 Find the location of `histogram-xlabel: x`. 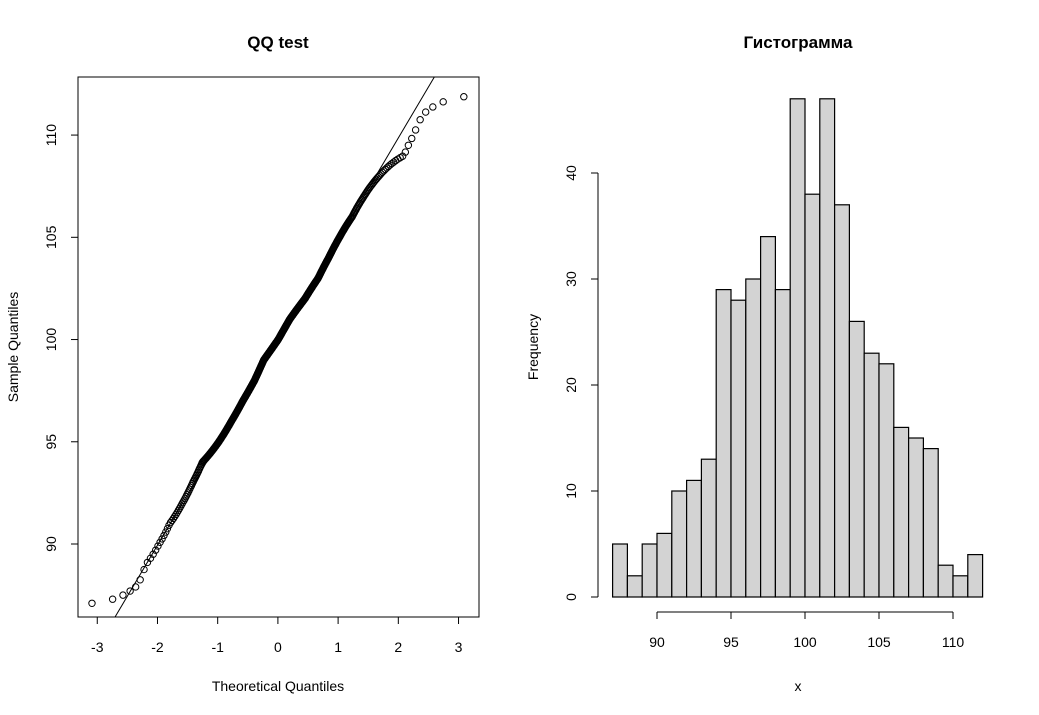

histogram-xlabel: x is located at coordinates (798, 686).